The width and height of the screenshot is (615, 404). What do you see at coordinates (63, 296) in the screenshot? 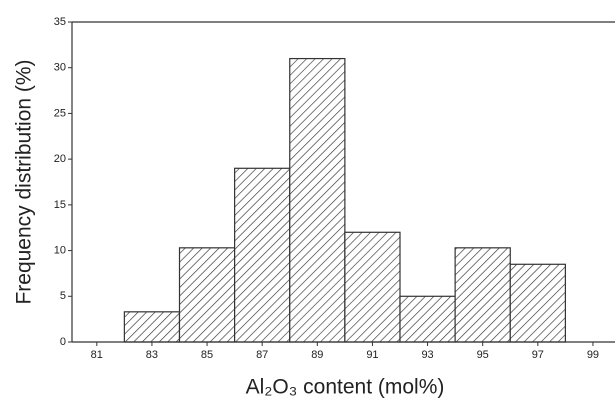
I see `y-tick-label: 5` at bounding box center [63, 296].